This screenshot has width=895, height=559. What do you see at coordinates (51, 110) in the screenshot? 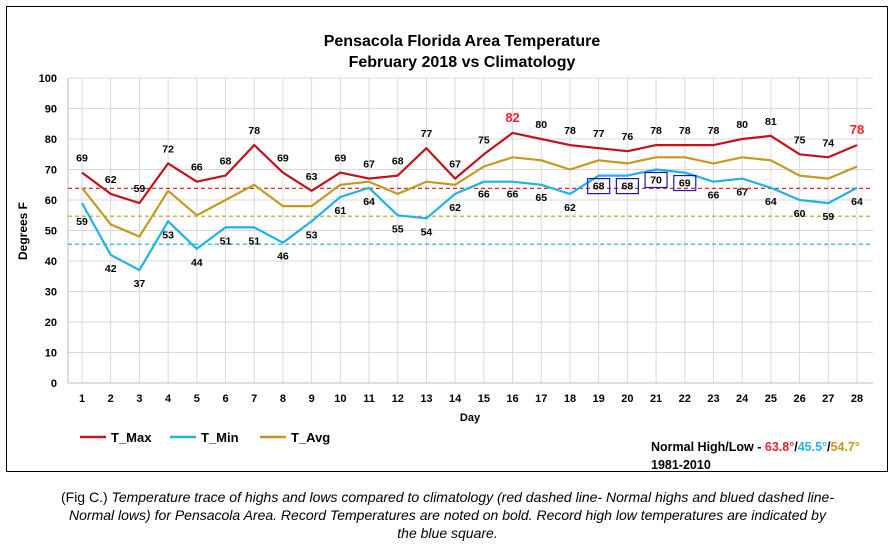
I see `y-tick-label: 90` at bounding box center [51, 110].